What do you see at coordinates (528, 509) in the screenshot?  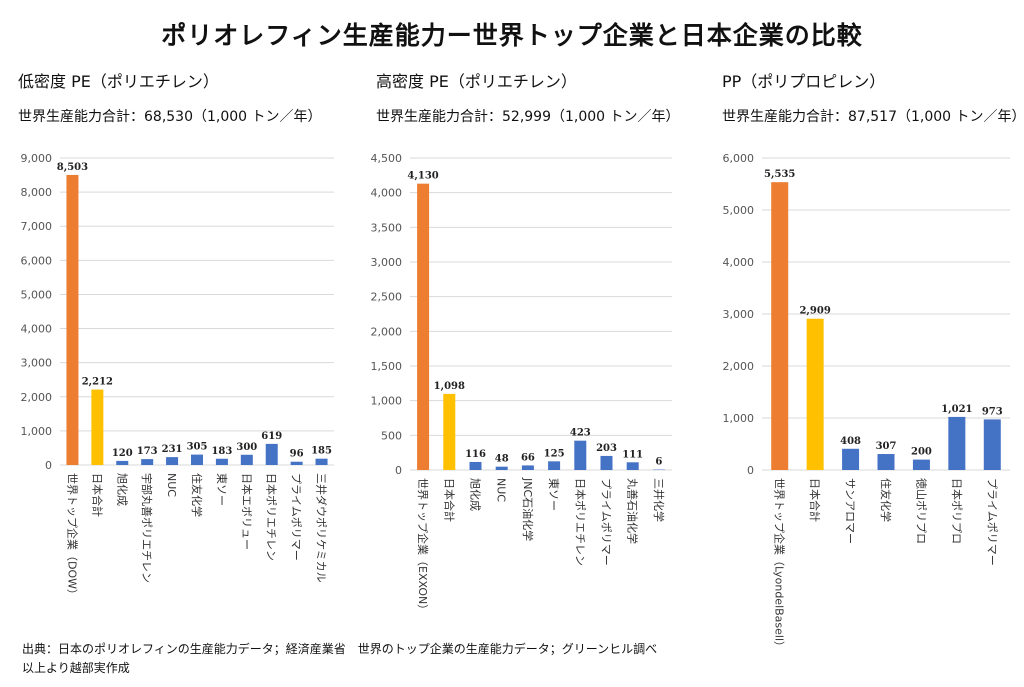 I see `category-label: JNC石油化学` at bounding box center [528, 509].